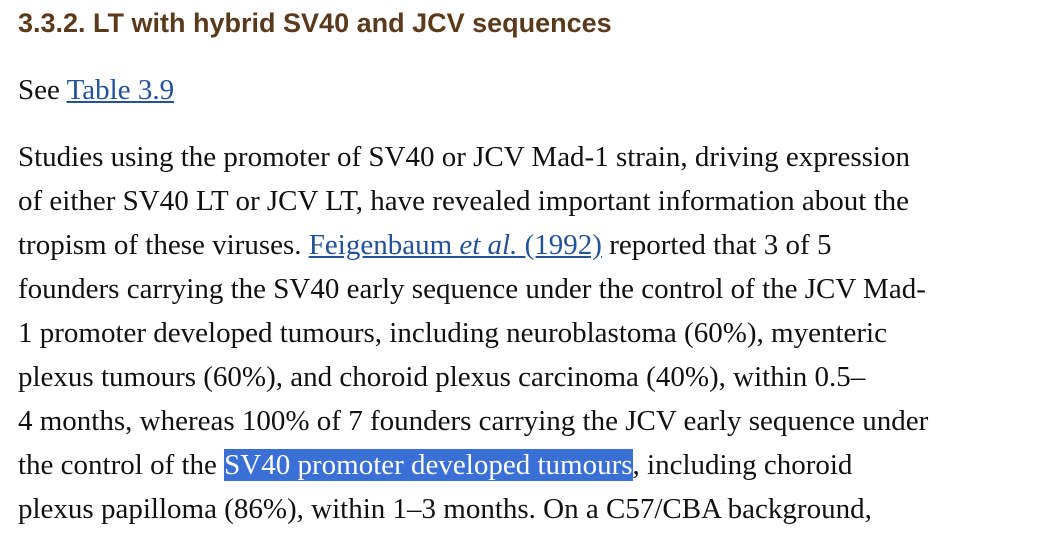 The image size is (1038, 536). Describe the element at coordinates (163, 245) in the screenshot. I see `text: tropism of these viruses.` at that location.